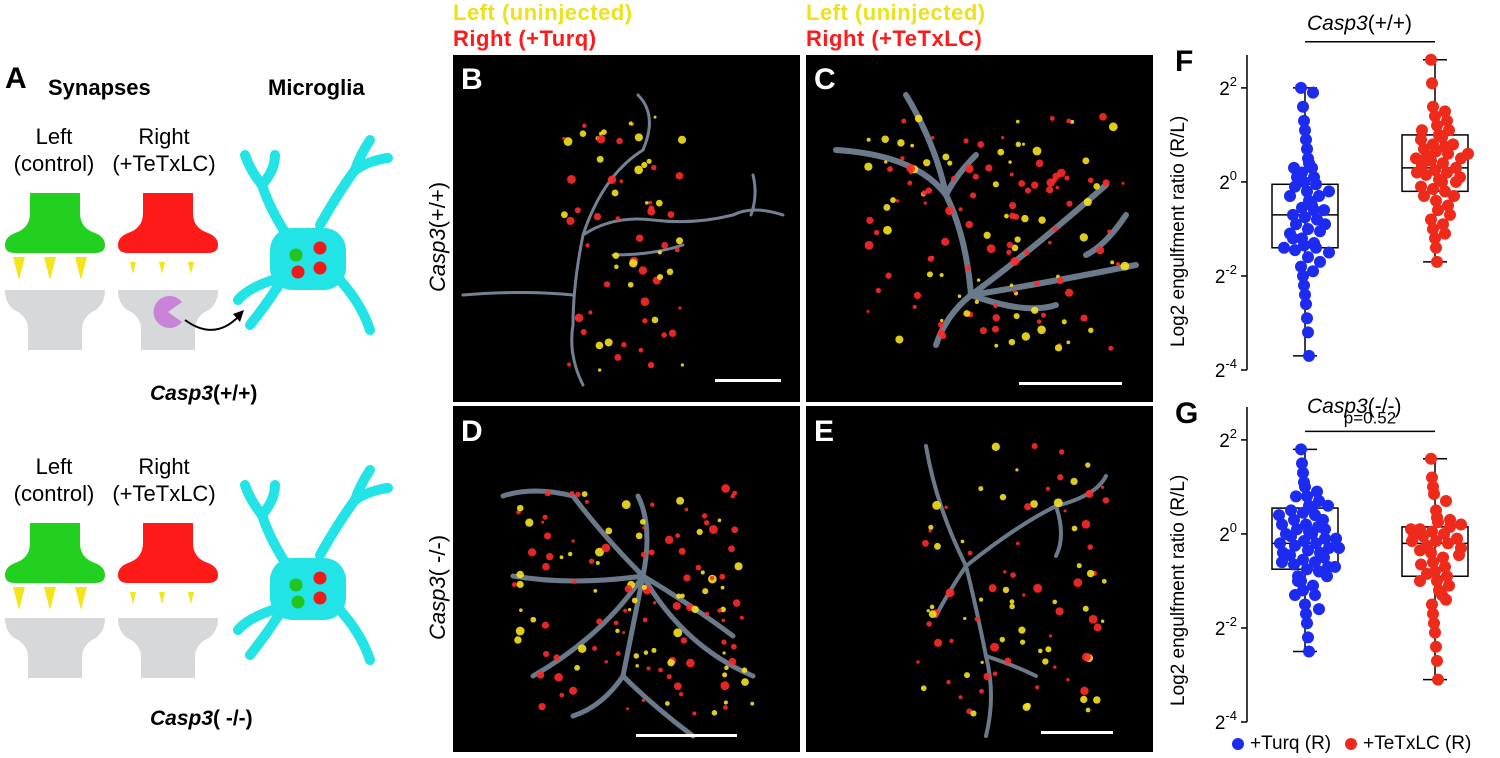  I want to click on bottom-left-control-label: Left (control), so click(54, 480).